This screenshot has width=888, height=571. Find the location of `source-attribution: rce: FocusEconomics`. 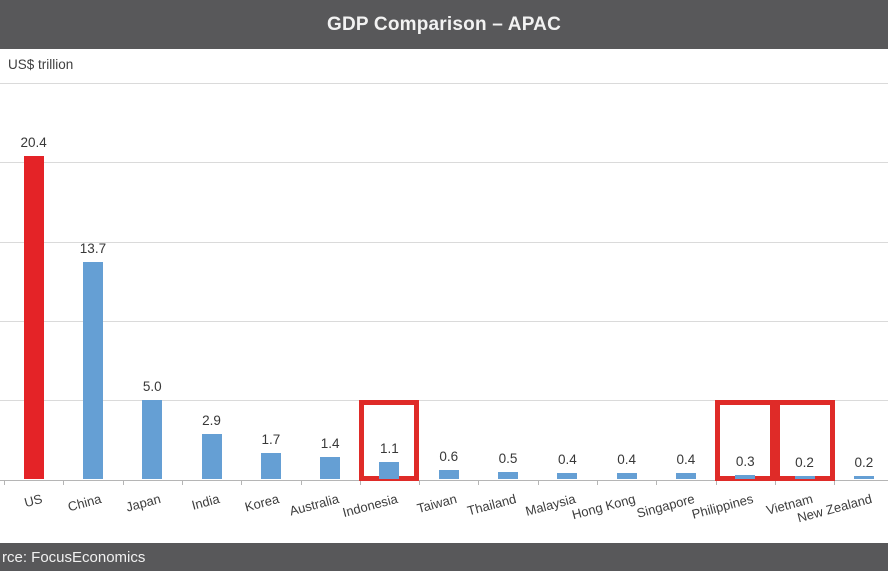

source-attribution: rce: FocusEconomics is located at coordinates (74, 557).